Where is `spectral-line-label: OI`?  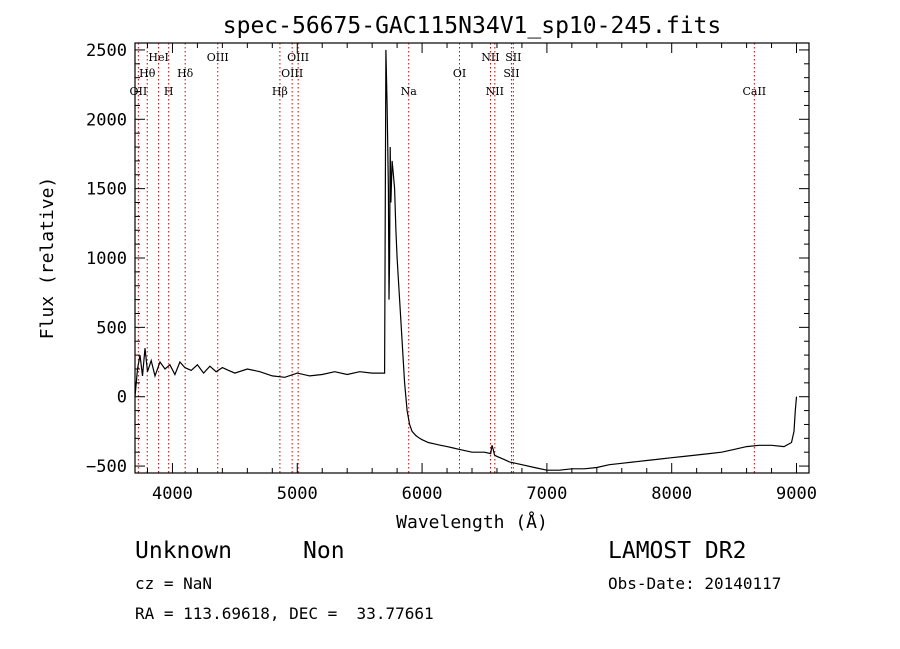 spectral-line-label: OI is located at coordinates (459, 73).